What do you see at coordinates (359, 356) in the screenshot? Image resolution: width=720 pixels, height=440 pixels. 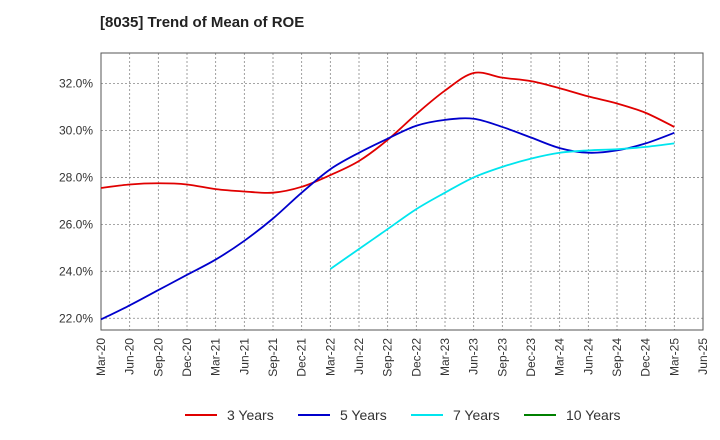 I see `x-tick-label: Jun-22` at bounding box center [359, 356].